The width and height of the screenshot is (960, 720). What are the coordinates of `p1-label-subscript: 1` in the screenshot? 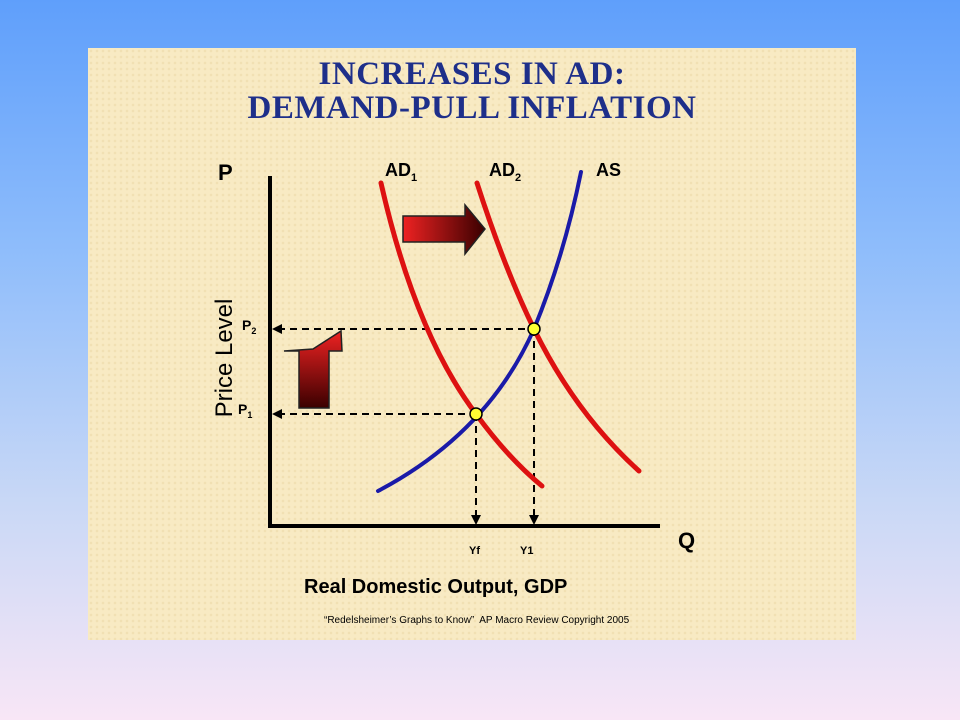 It's located at (249, 415).